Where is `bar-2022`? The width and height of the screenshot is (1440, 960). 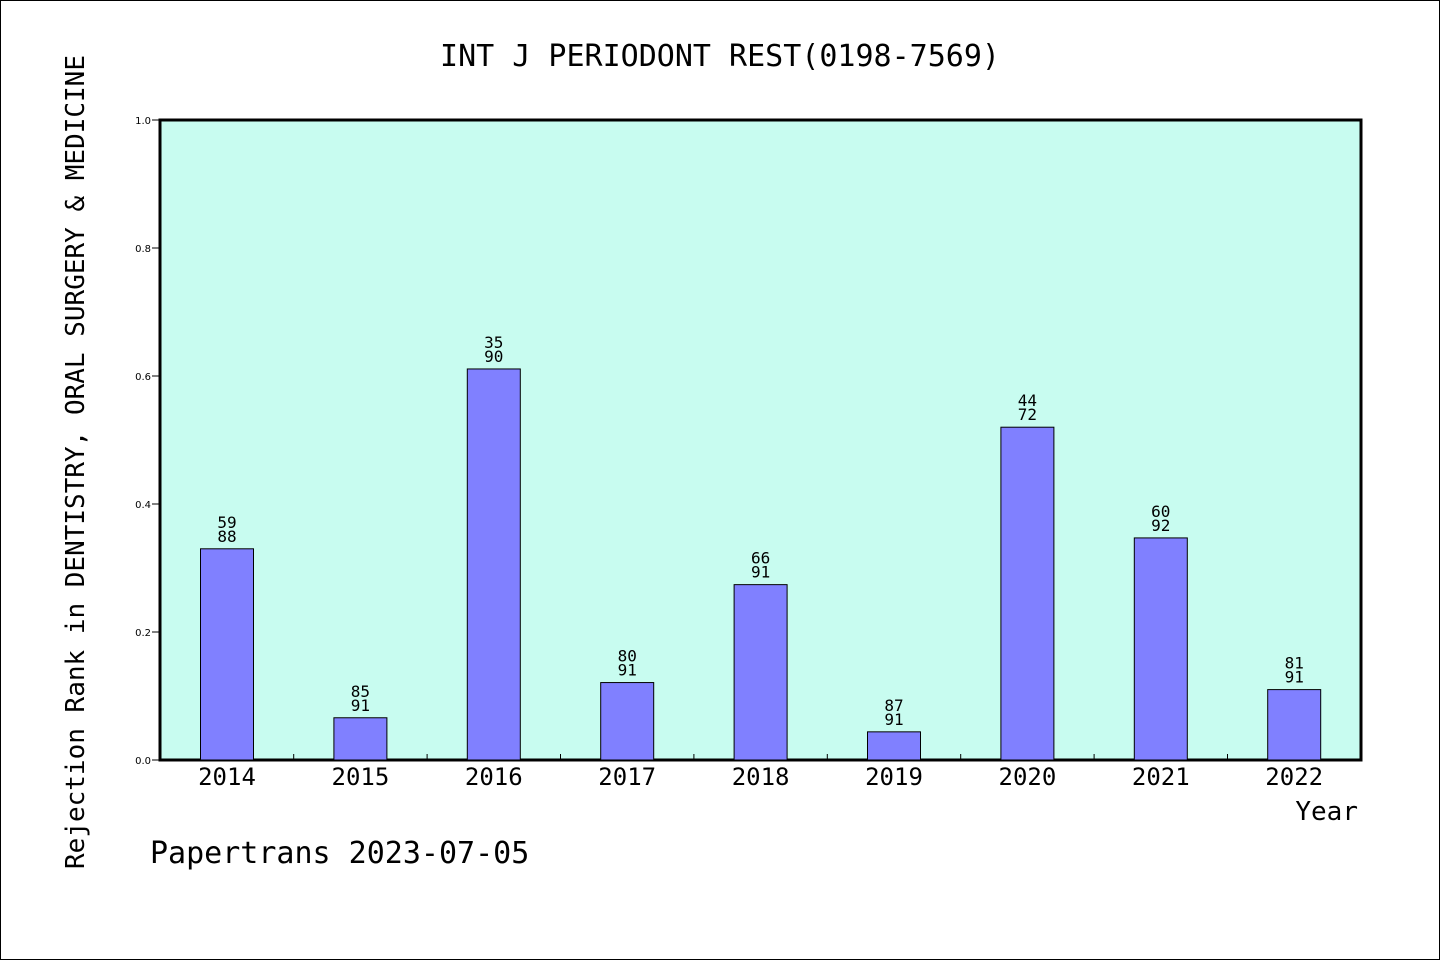 bar-2022 is located at coordinates (1294, 725).